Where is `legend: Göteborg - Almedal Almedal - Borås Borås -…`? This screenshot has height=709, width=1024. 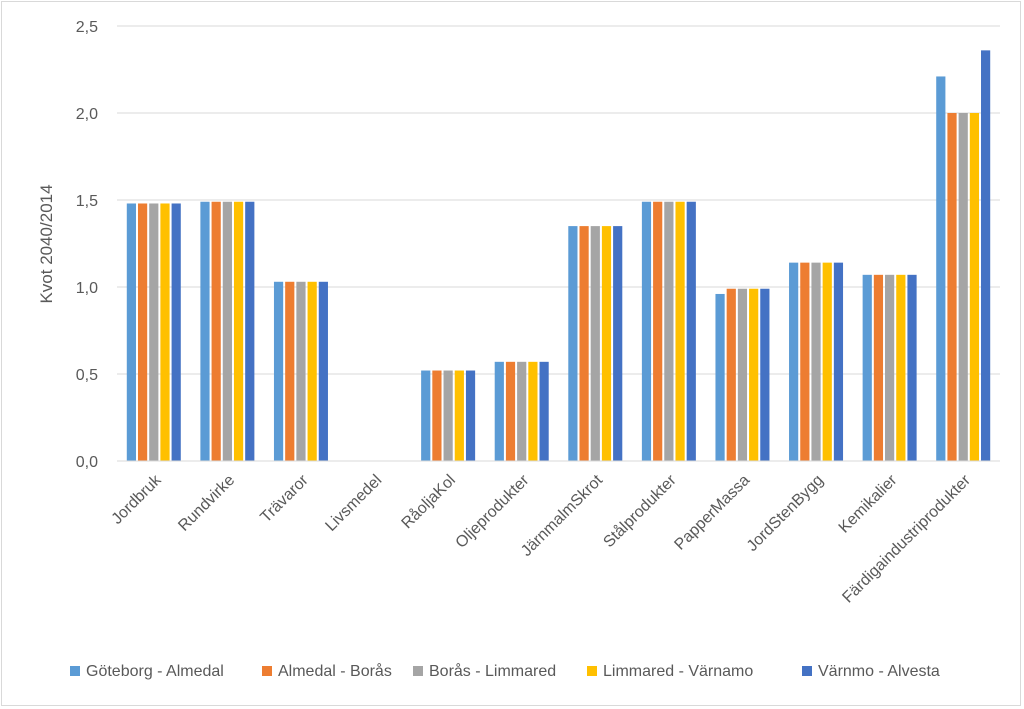 legend: Göteborg - Almedal Almedal - Borås Borås -… is located at coordinates (505, 671).